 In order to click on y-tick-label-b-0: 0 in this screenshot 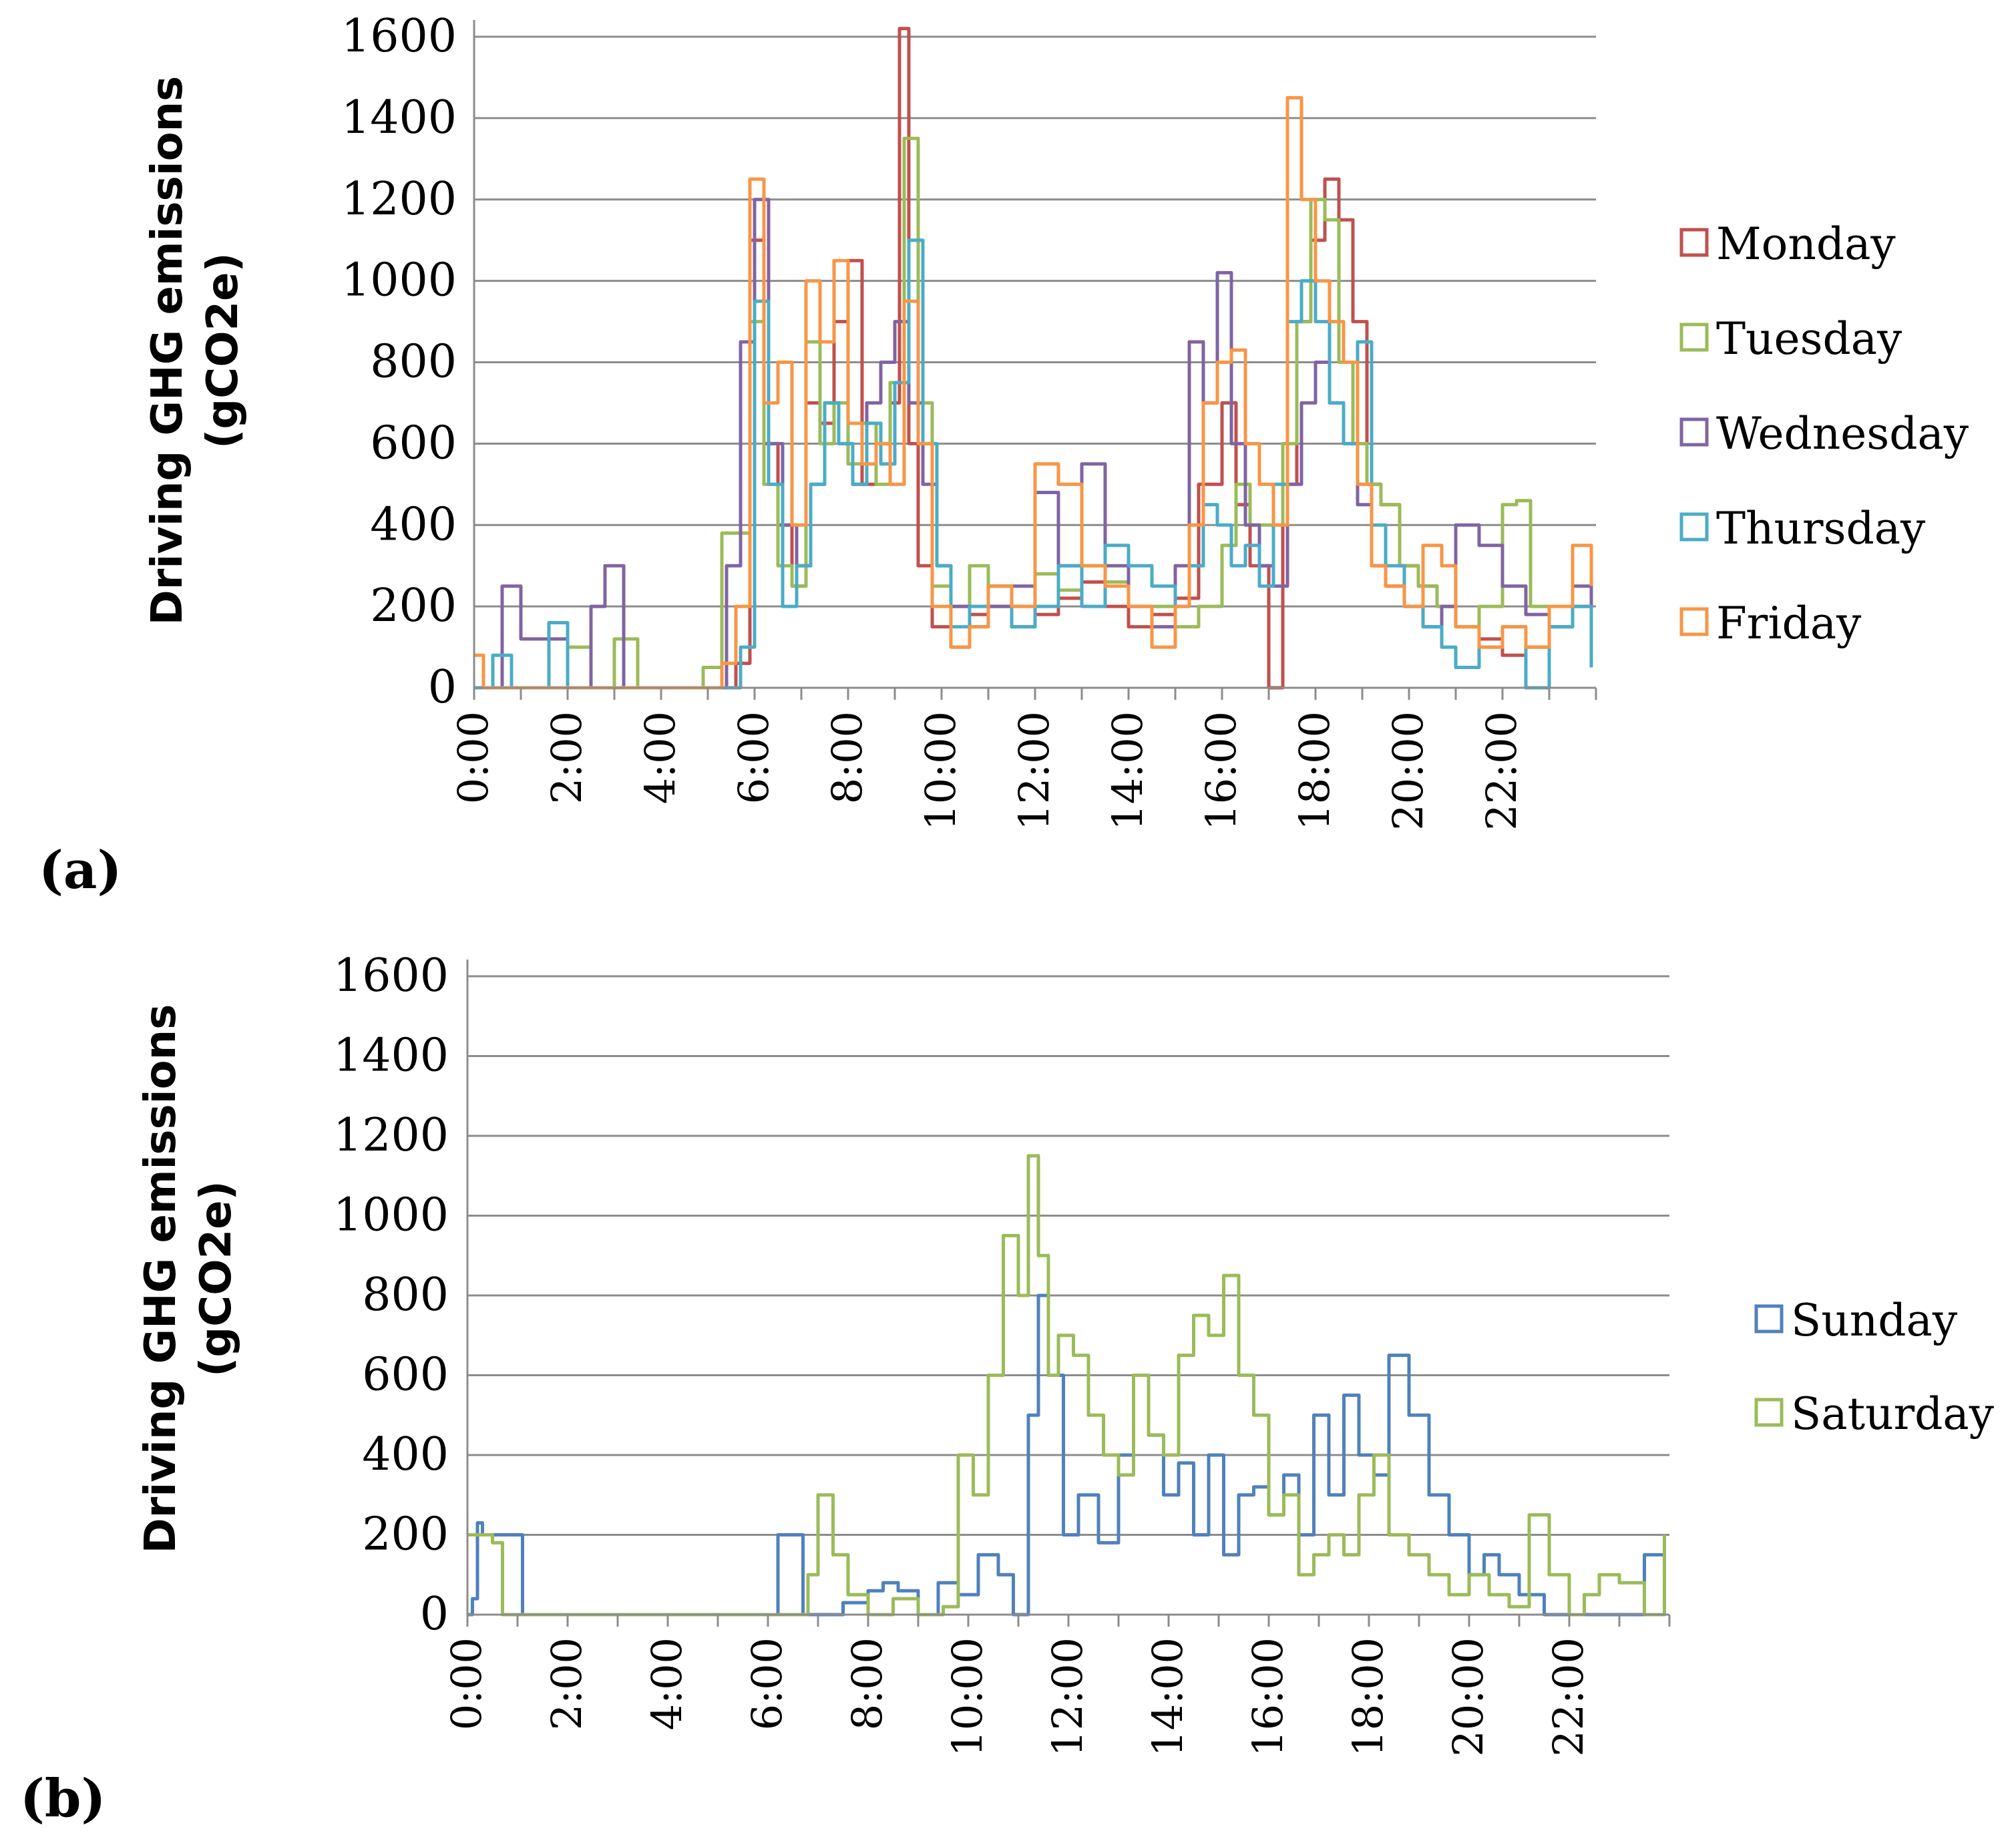, I will do `click(434, 1614)`.